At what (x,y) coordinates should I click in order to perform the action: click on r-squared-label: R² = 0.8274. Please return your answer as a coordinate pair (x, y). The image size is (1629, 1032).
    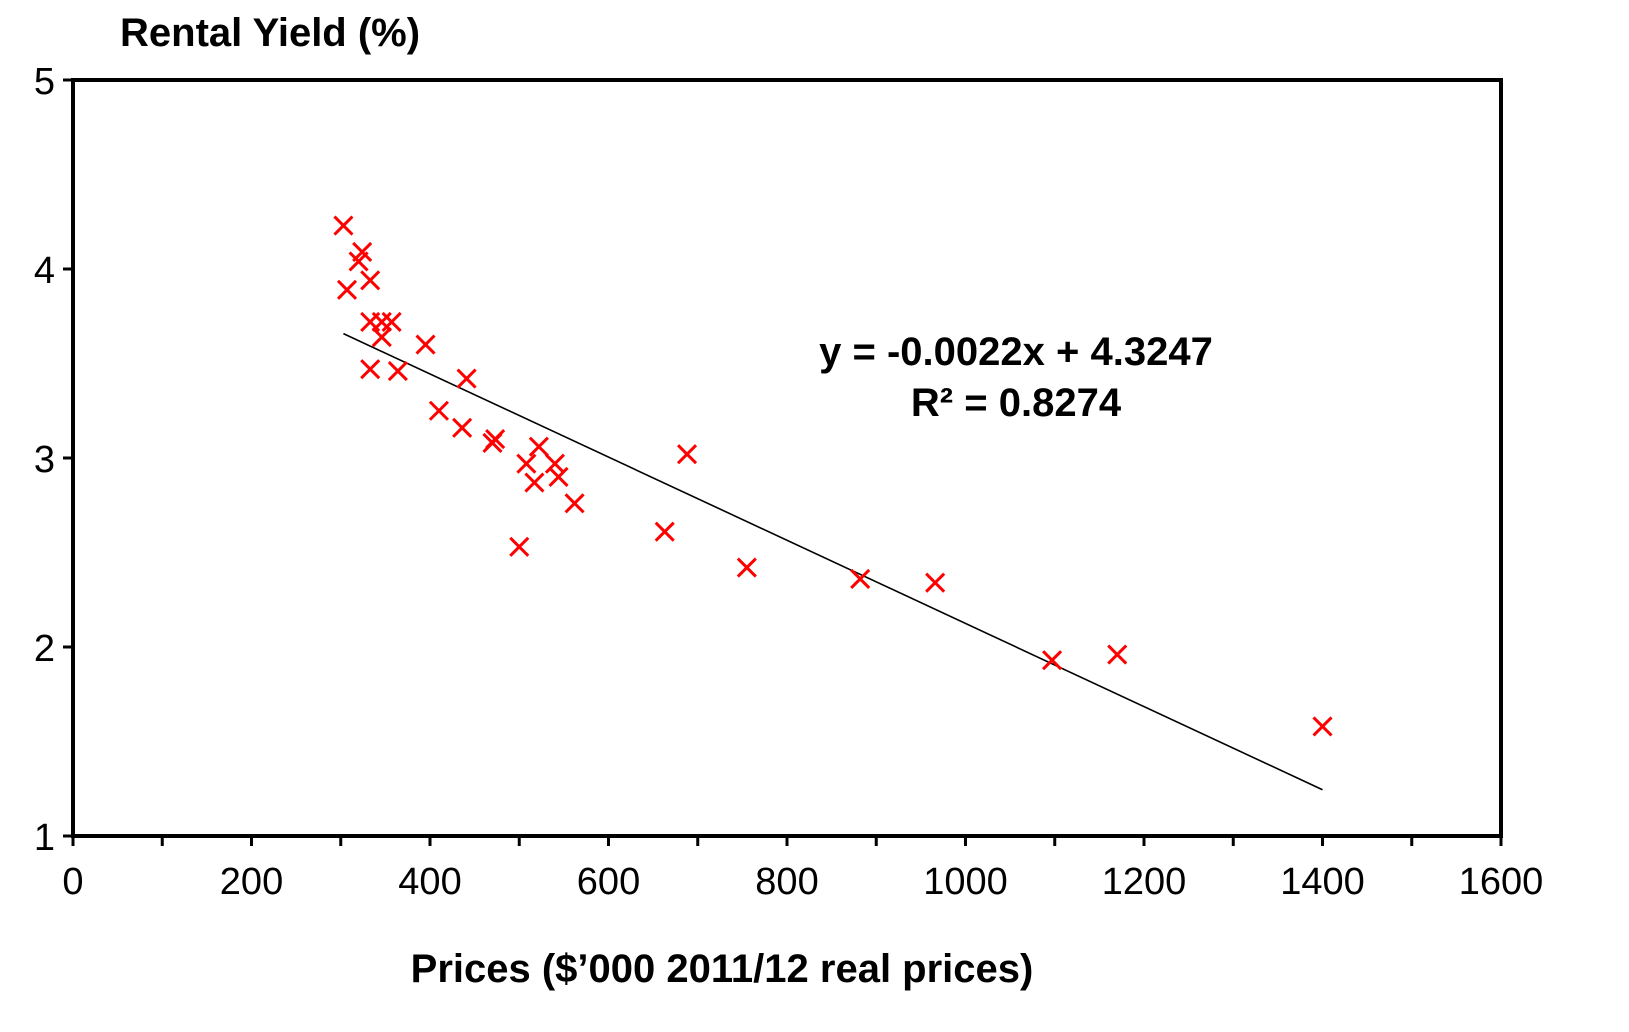
    Looking at the image, I should click on (1016, 403).